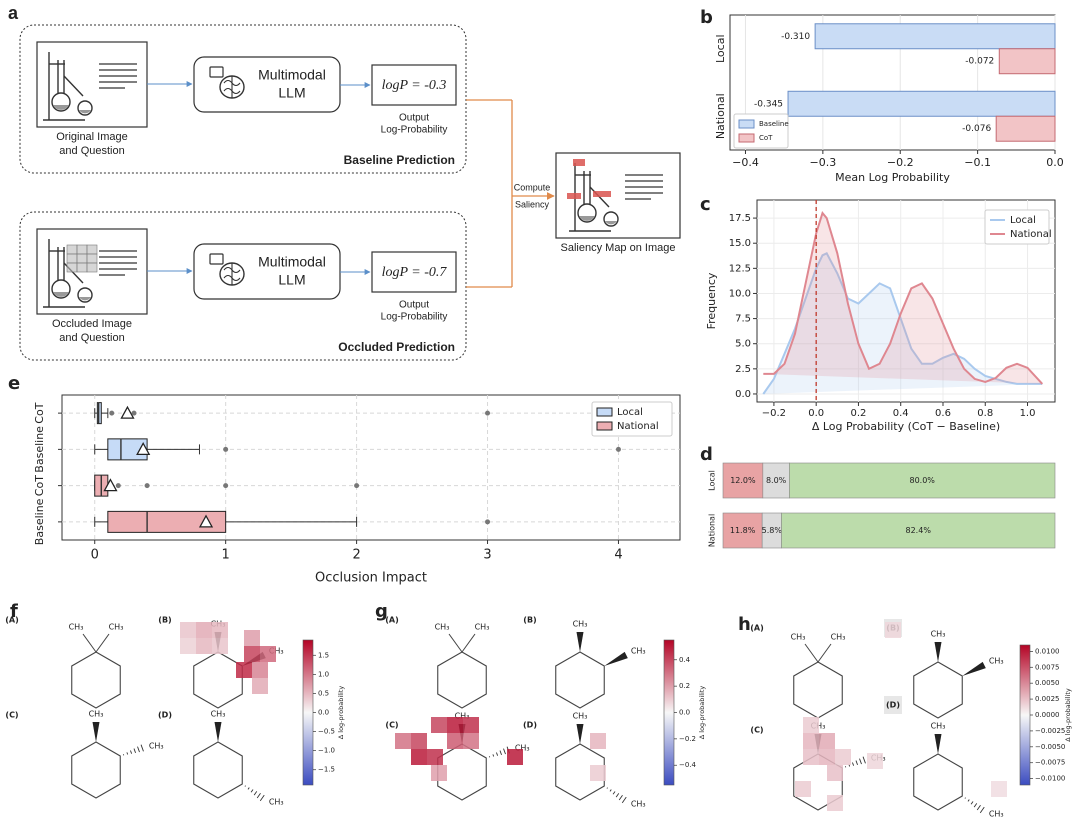 The width and height of the screenshot is (1080, 828). Describe the element at coordinates (326, 770) in the screenshot. I see `colorbar-tick-label: −1.5` at that location.